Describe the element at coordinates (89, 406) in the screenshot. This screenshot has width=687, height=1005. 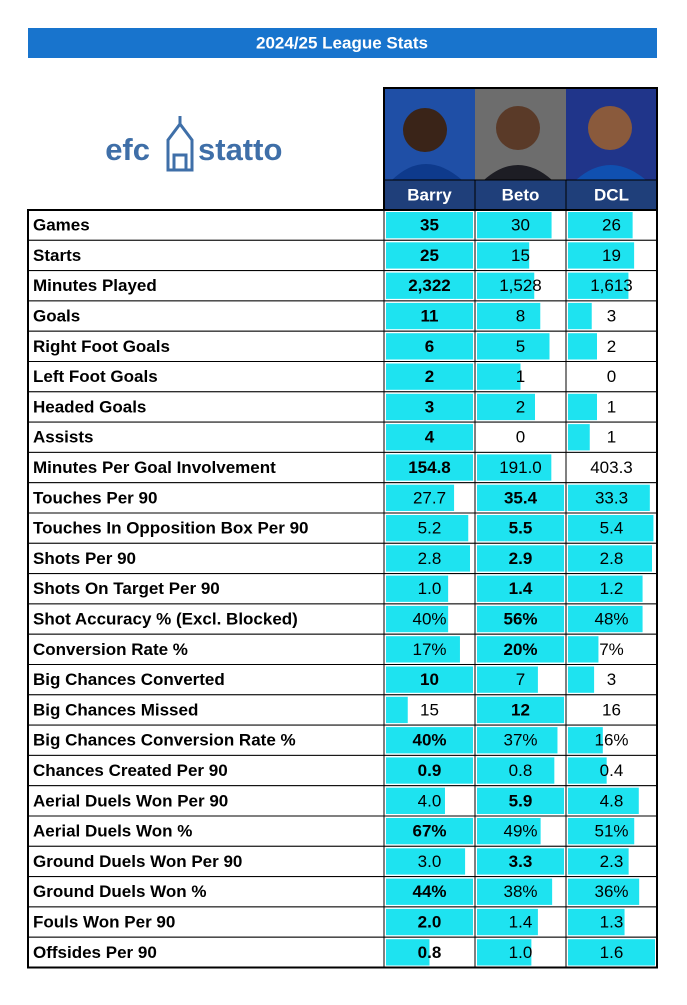
I see `row-label: Headed Goals` at that location.